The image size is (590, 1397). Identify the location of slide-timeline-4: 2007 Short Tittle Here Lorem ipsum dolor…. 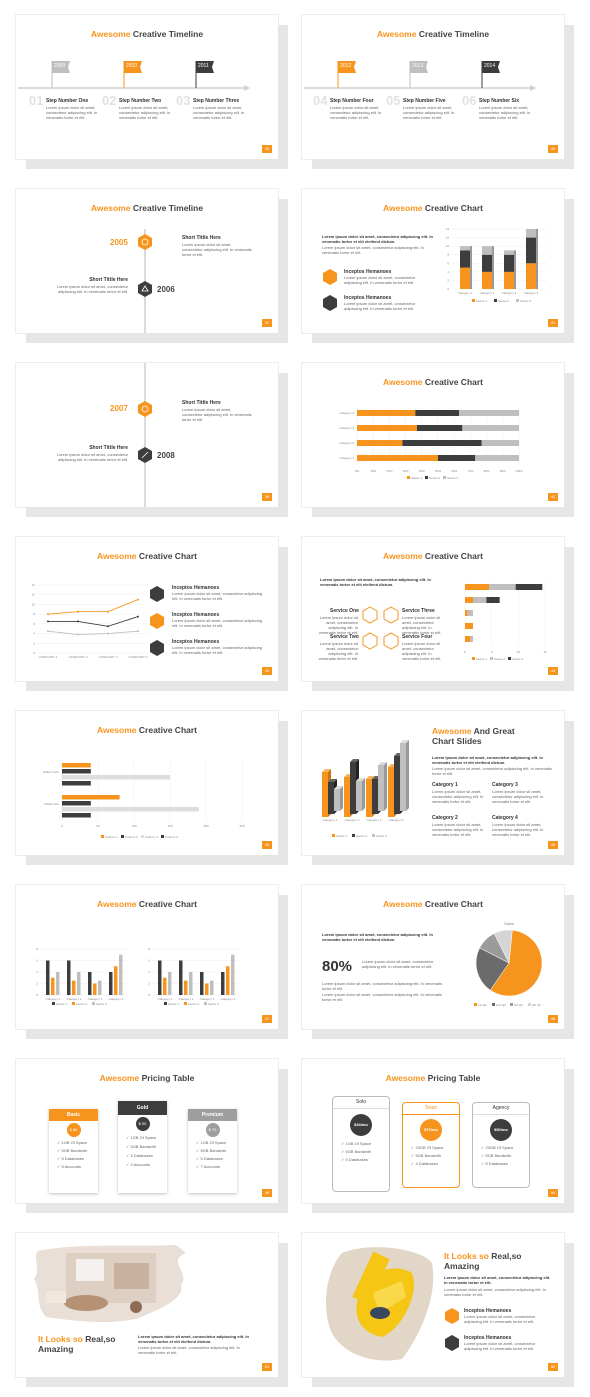
(147, 435).